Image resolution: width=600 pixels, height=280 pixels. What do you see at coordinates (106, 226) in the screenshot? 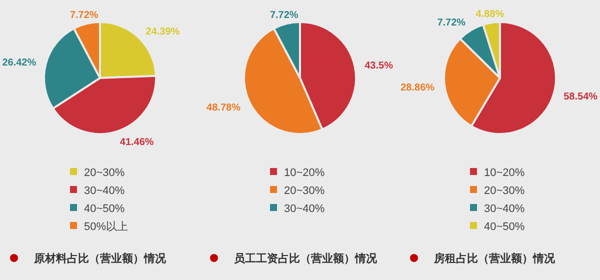
I see `legend-label: 50%以上` at bounding box center [106, 226].